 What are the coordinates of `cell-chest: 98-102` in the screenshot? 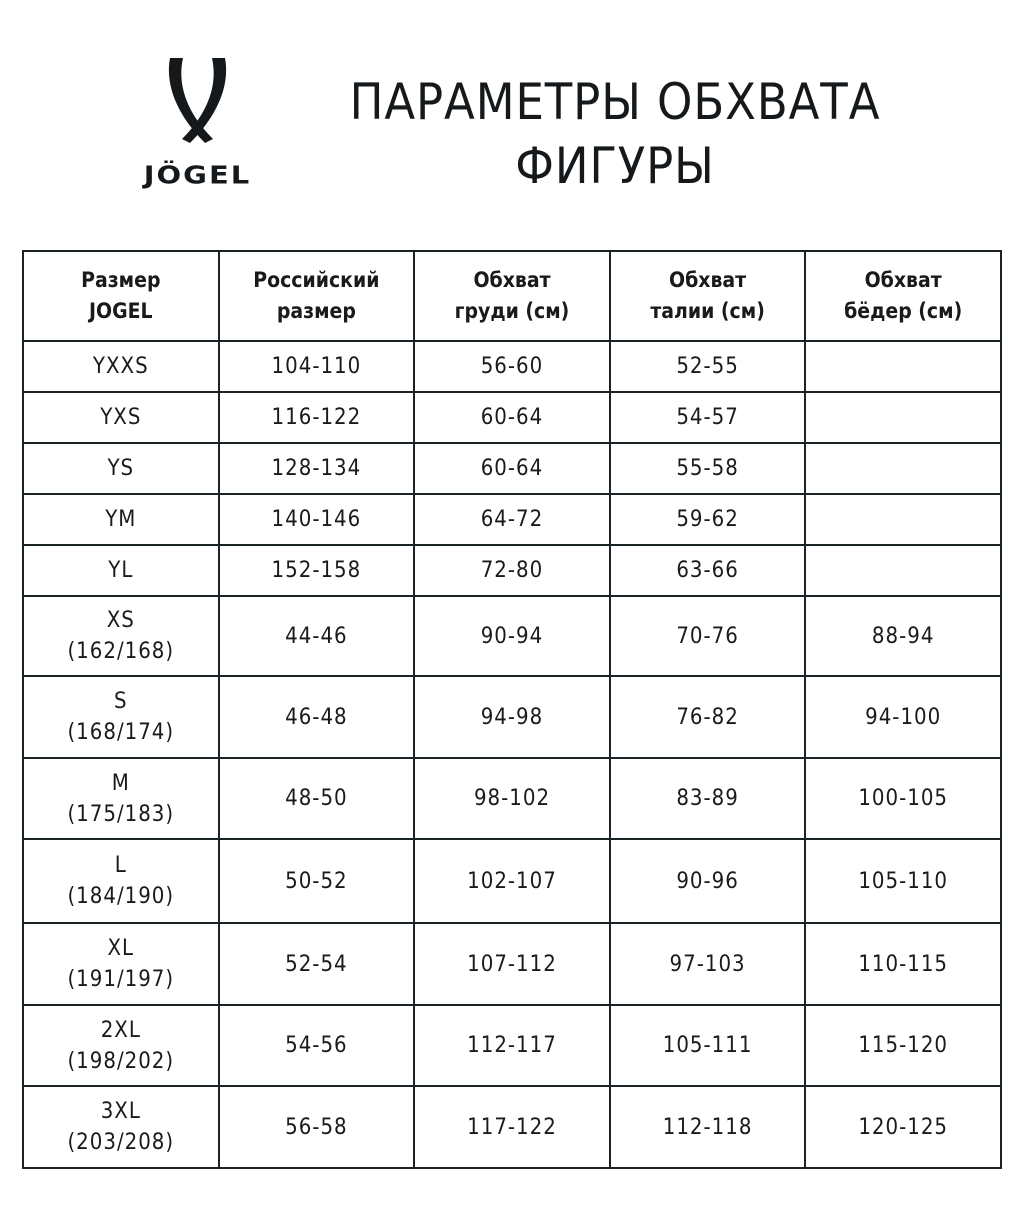 It's located at (512, 798).